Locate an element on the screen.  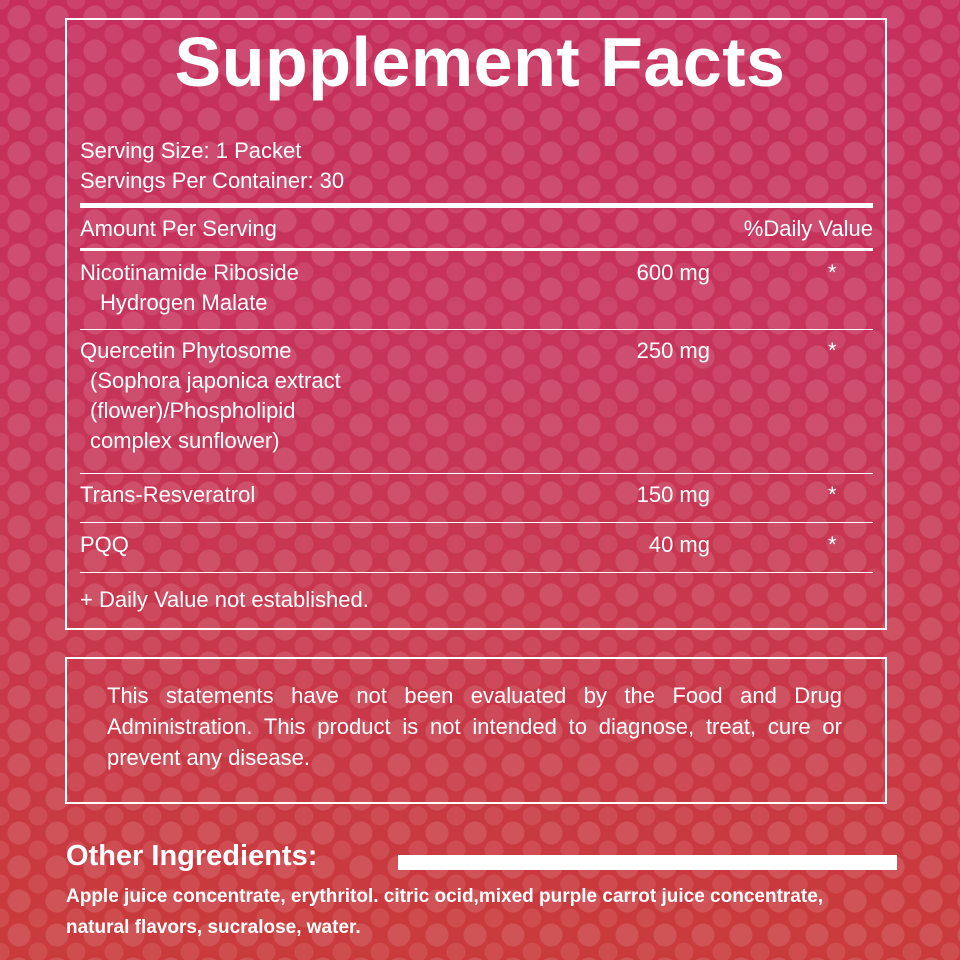
ingredient-name: PQQ is located at coordinates (104, 544).